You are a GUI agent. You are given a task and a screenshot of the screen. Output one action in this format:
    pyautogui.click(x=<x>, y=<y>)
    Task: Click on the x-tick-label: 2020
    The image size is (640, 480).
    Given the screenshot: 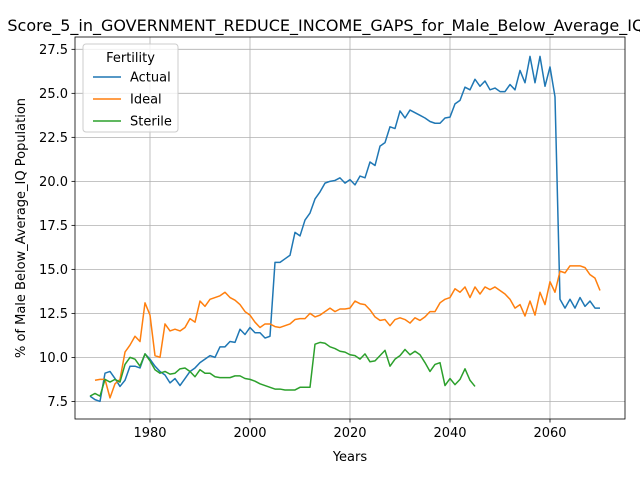 What is the action you would take?
    pyautogui.click(x=349, y=433)
    